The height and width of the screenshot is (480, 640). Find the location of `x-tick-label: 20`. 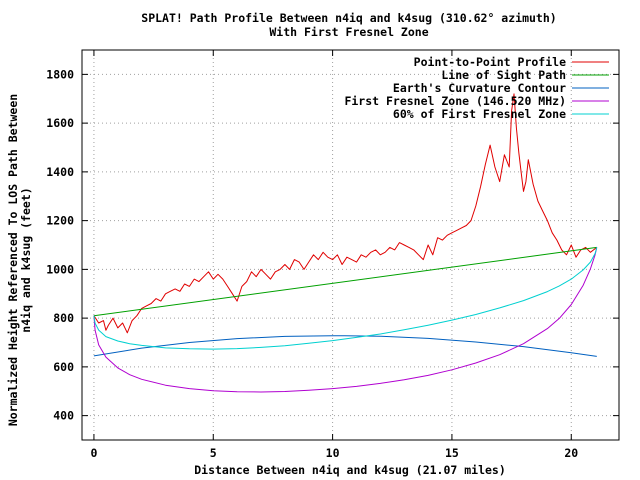

x-tick-label: 20 is located at coordinates (571, 453).